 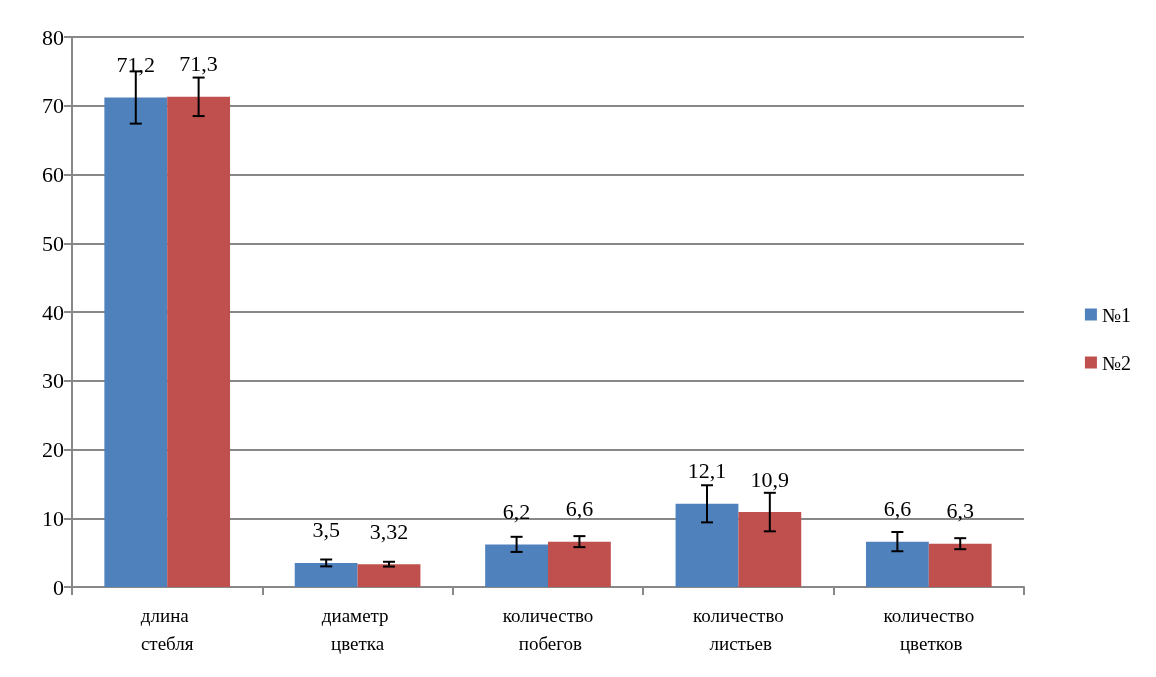 I want to click on data-label: 10,9, so click(x=770, y=479).